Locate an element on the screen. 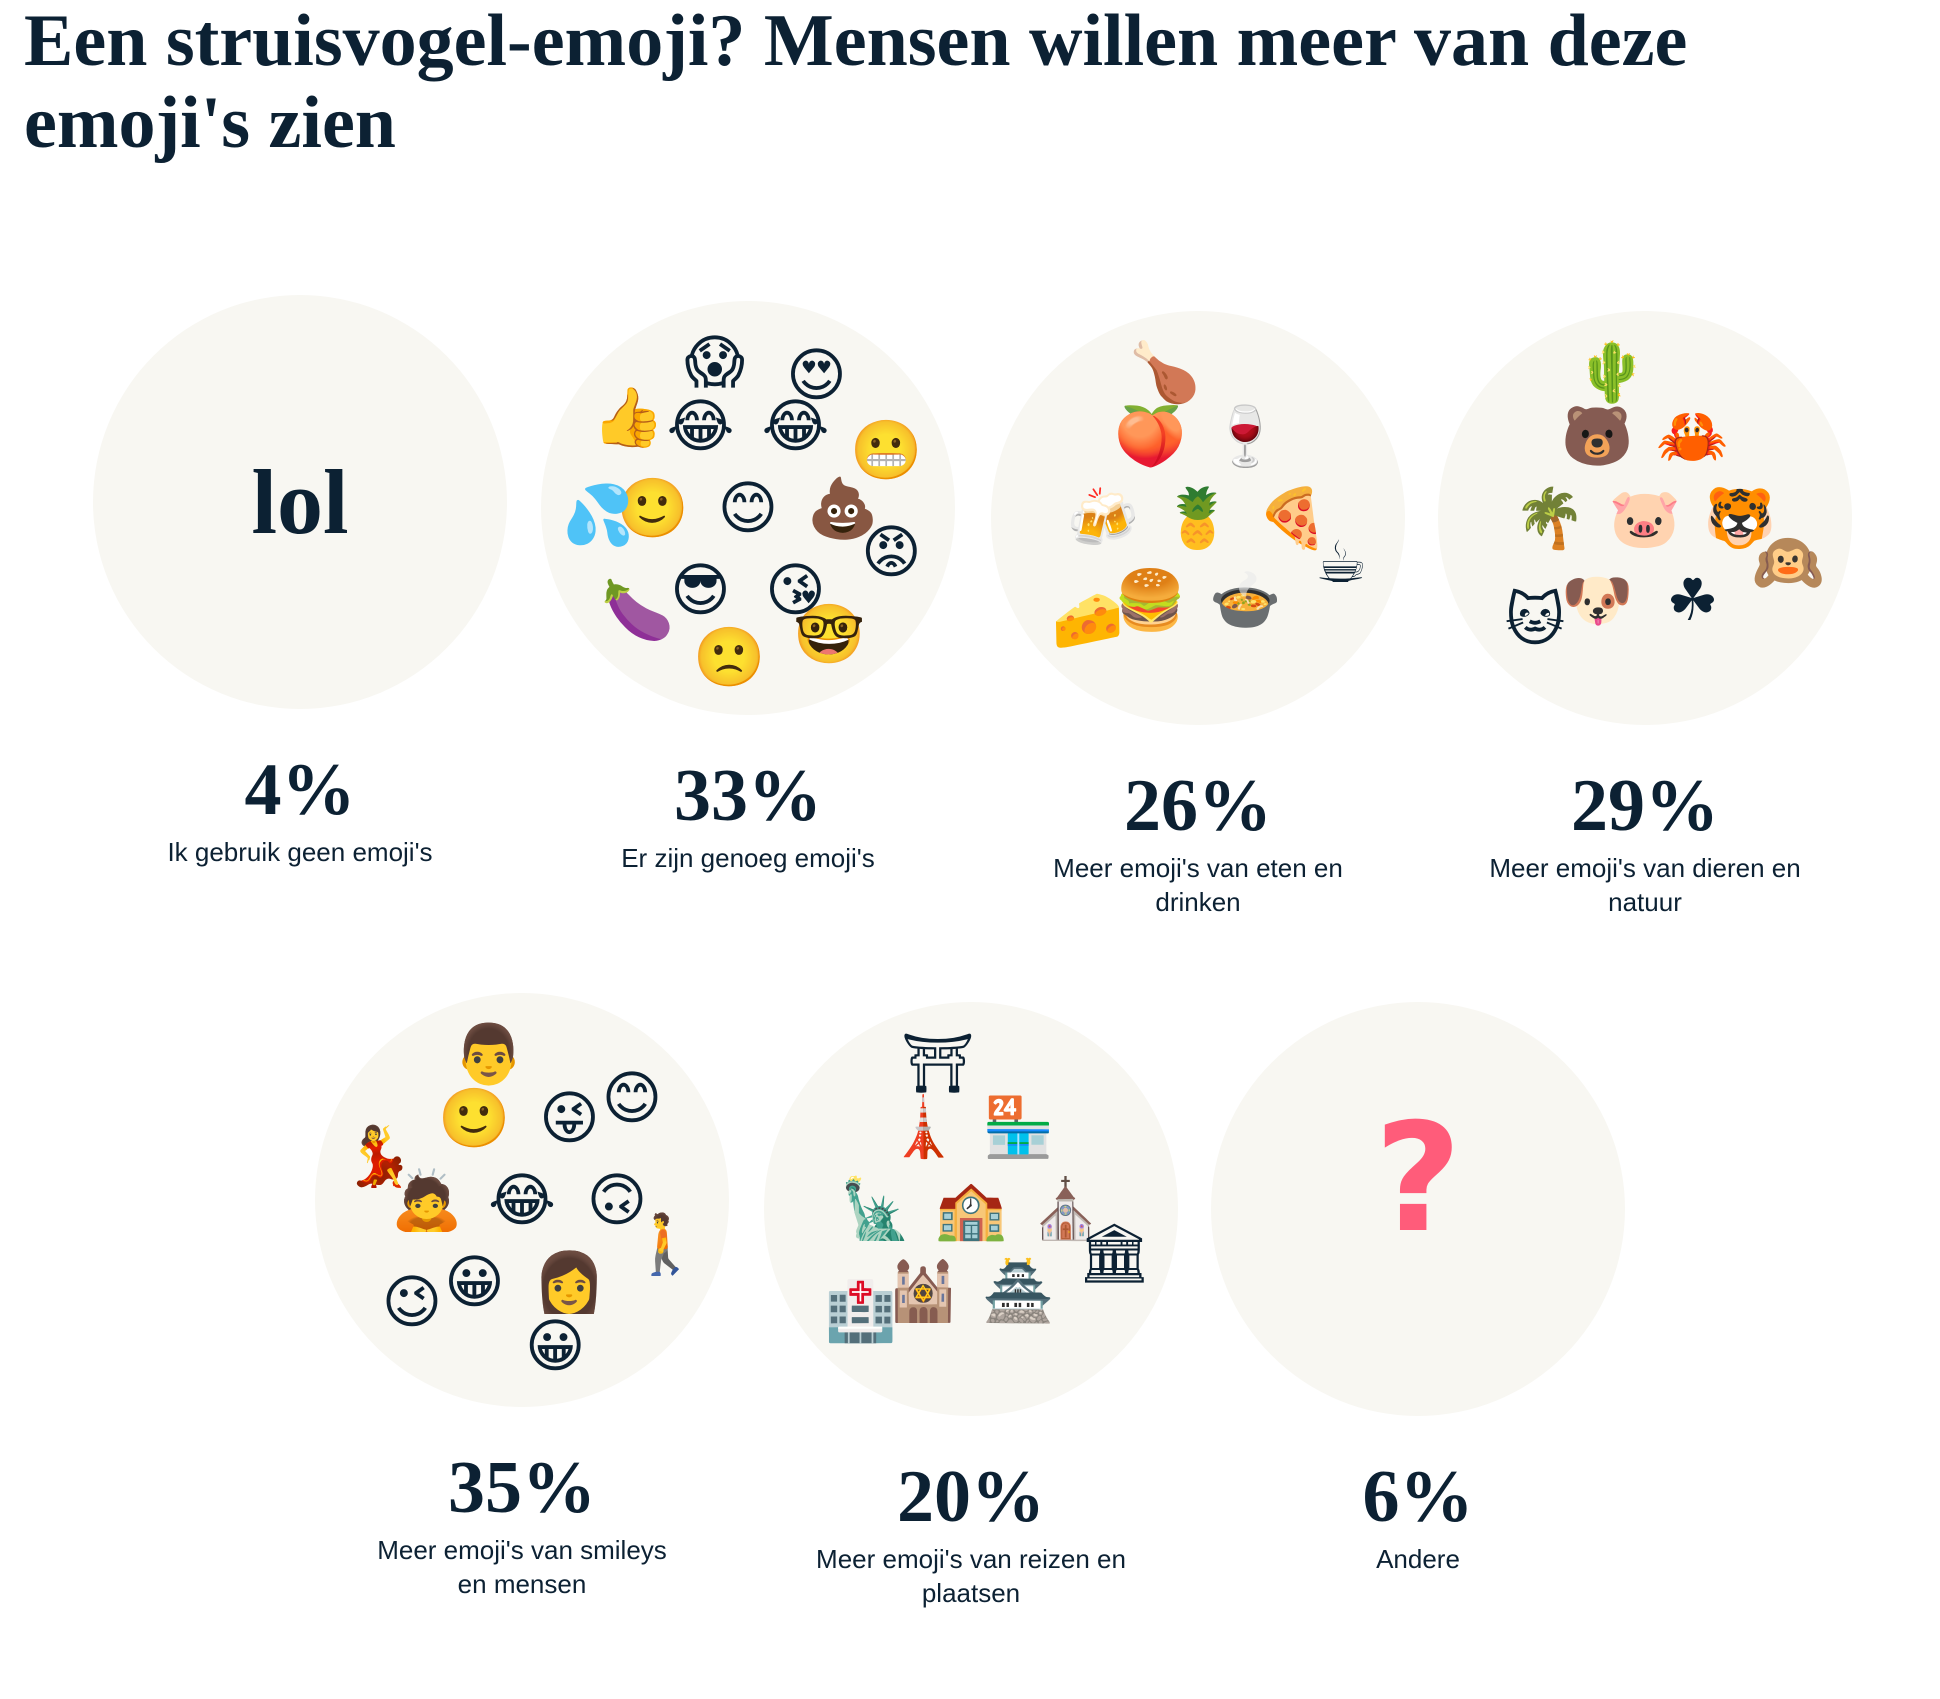  percent-value: 35% is located at coordinates (522, 1488).